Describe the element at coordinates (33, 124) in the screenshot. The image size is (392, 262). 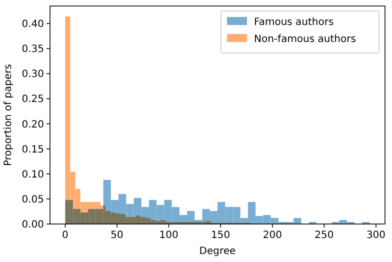
I see `y-tick-label: 0.20` at that location.